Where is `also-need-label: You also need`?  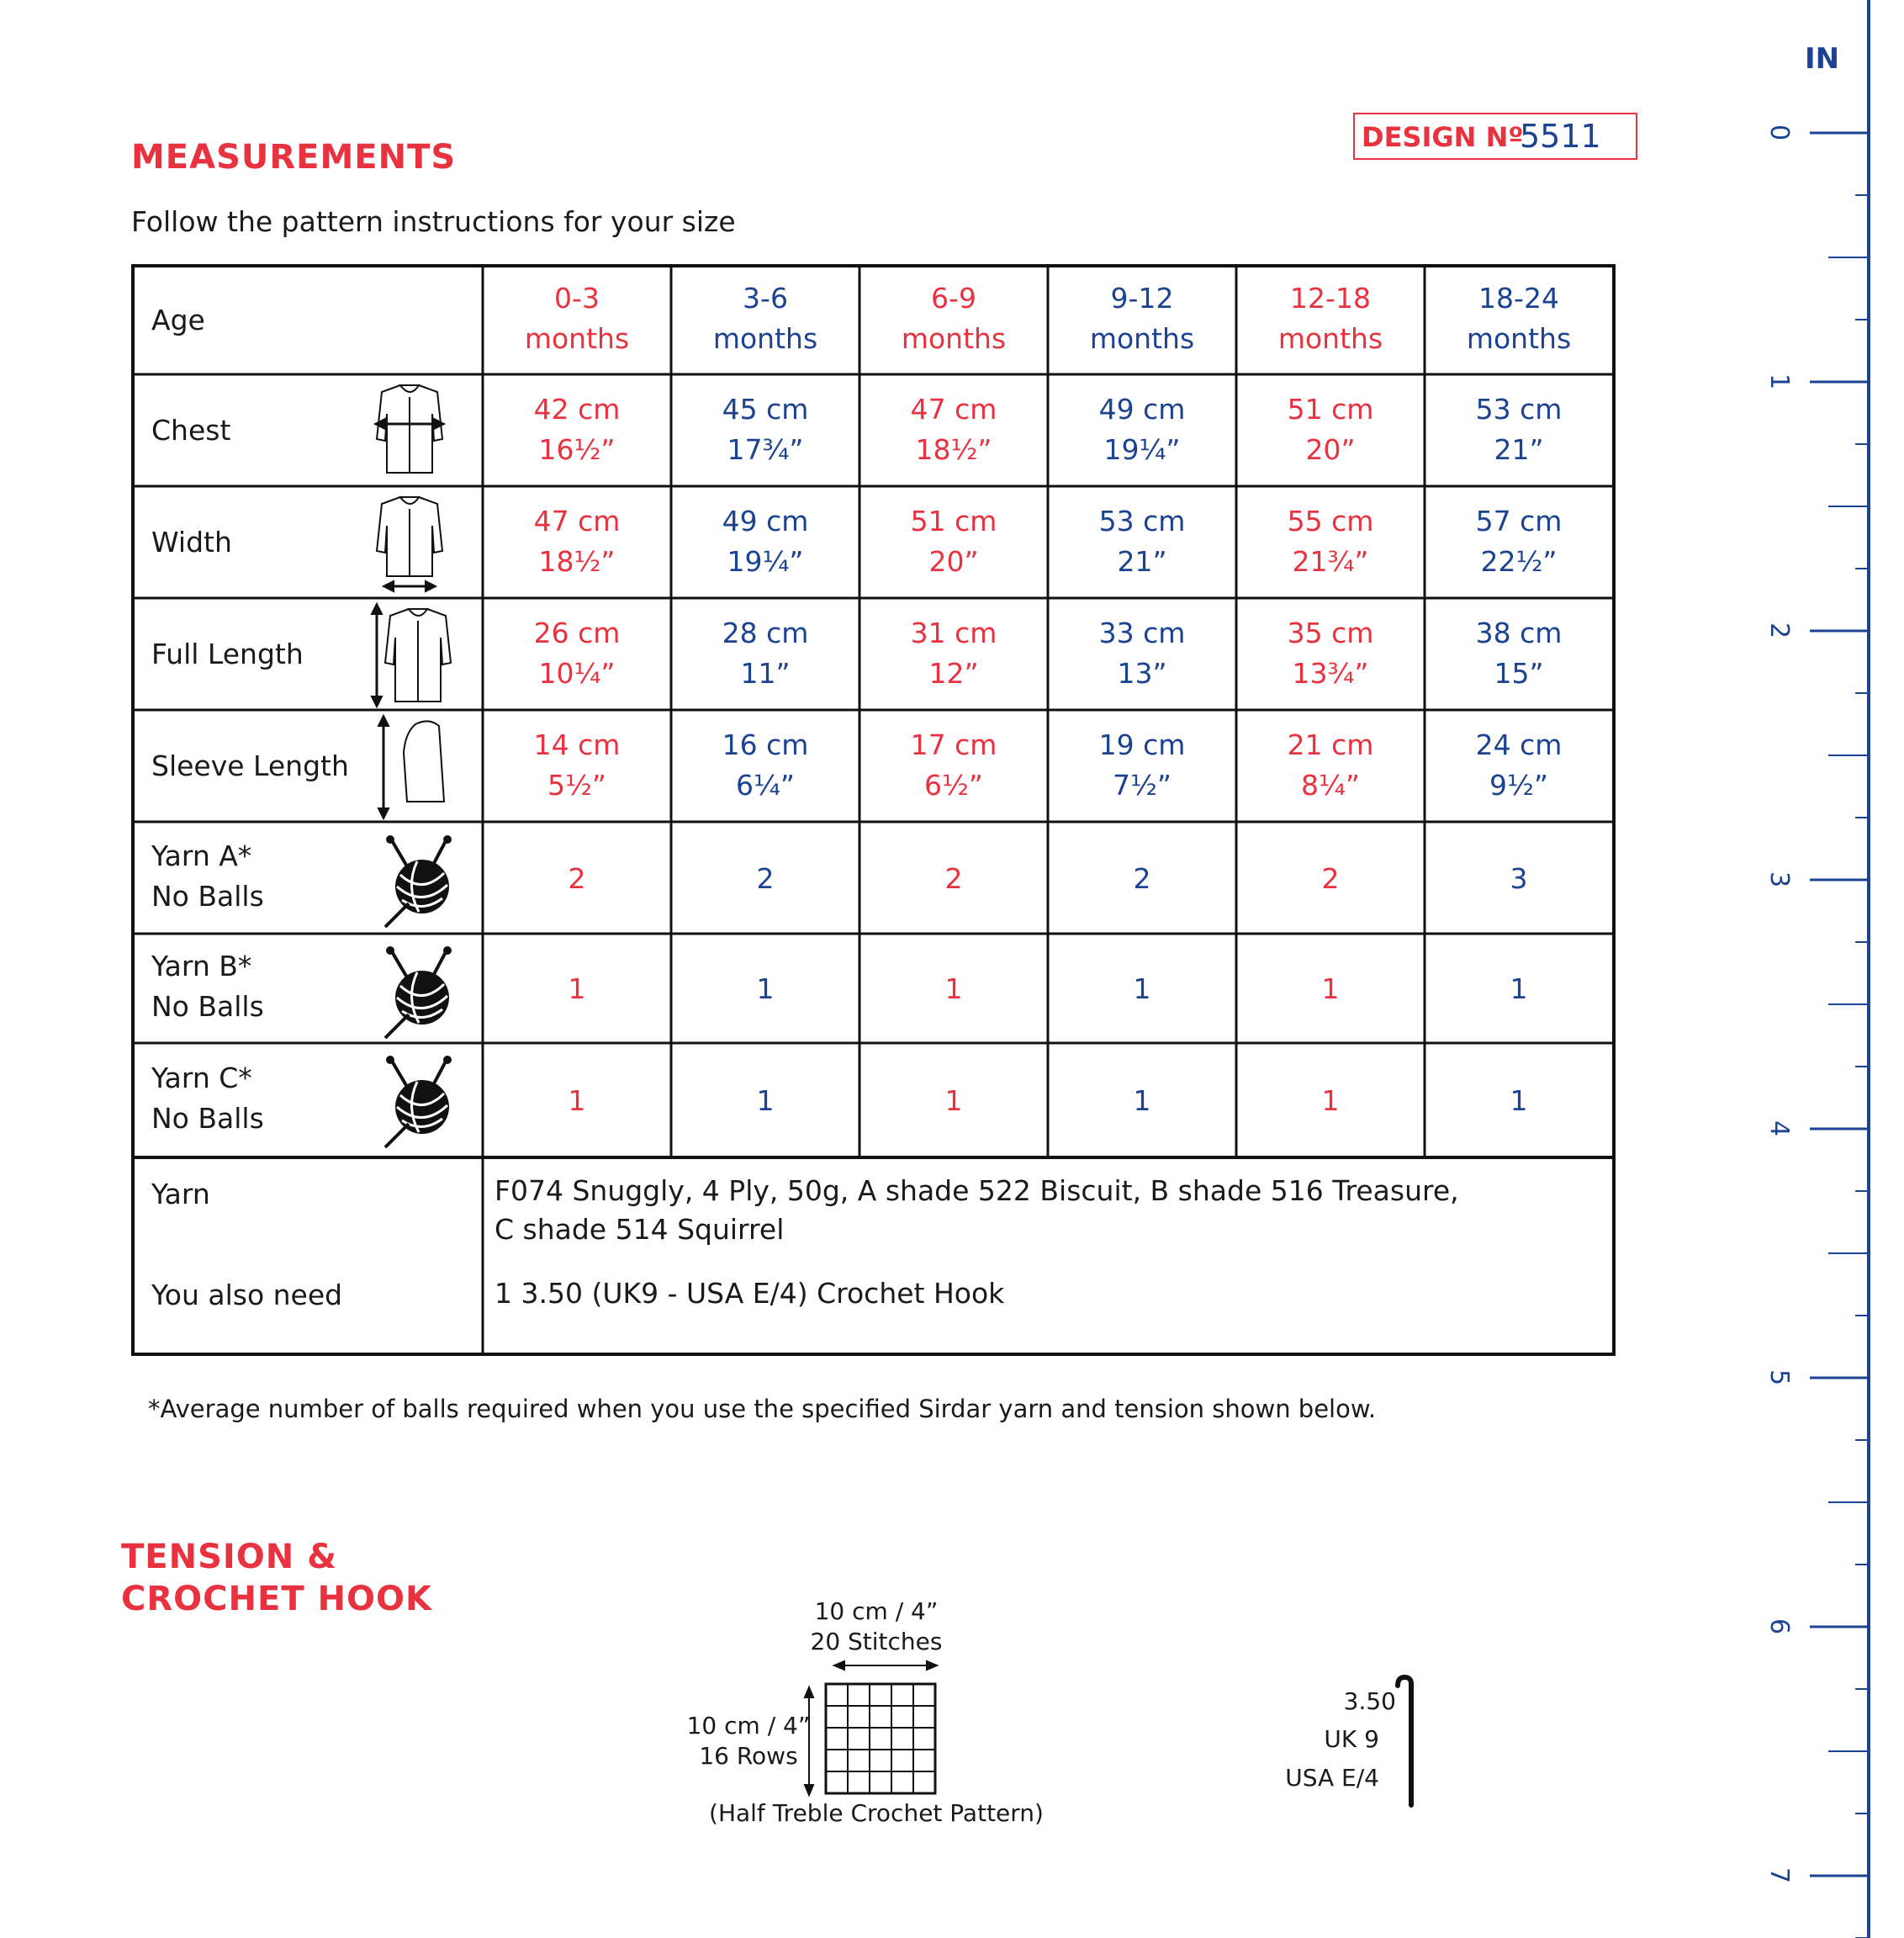
also-need-label: You also need is located at coordinates (247, 1295).